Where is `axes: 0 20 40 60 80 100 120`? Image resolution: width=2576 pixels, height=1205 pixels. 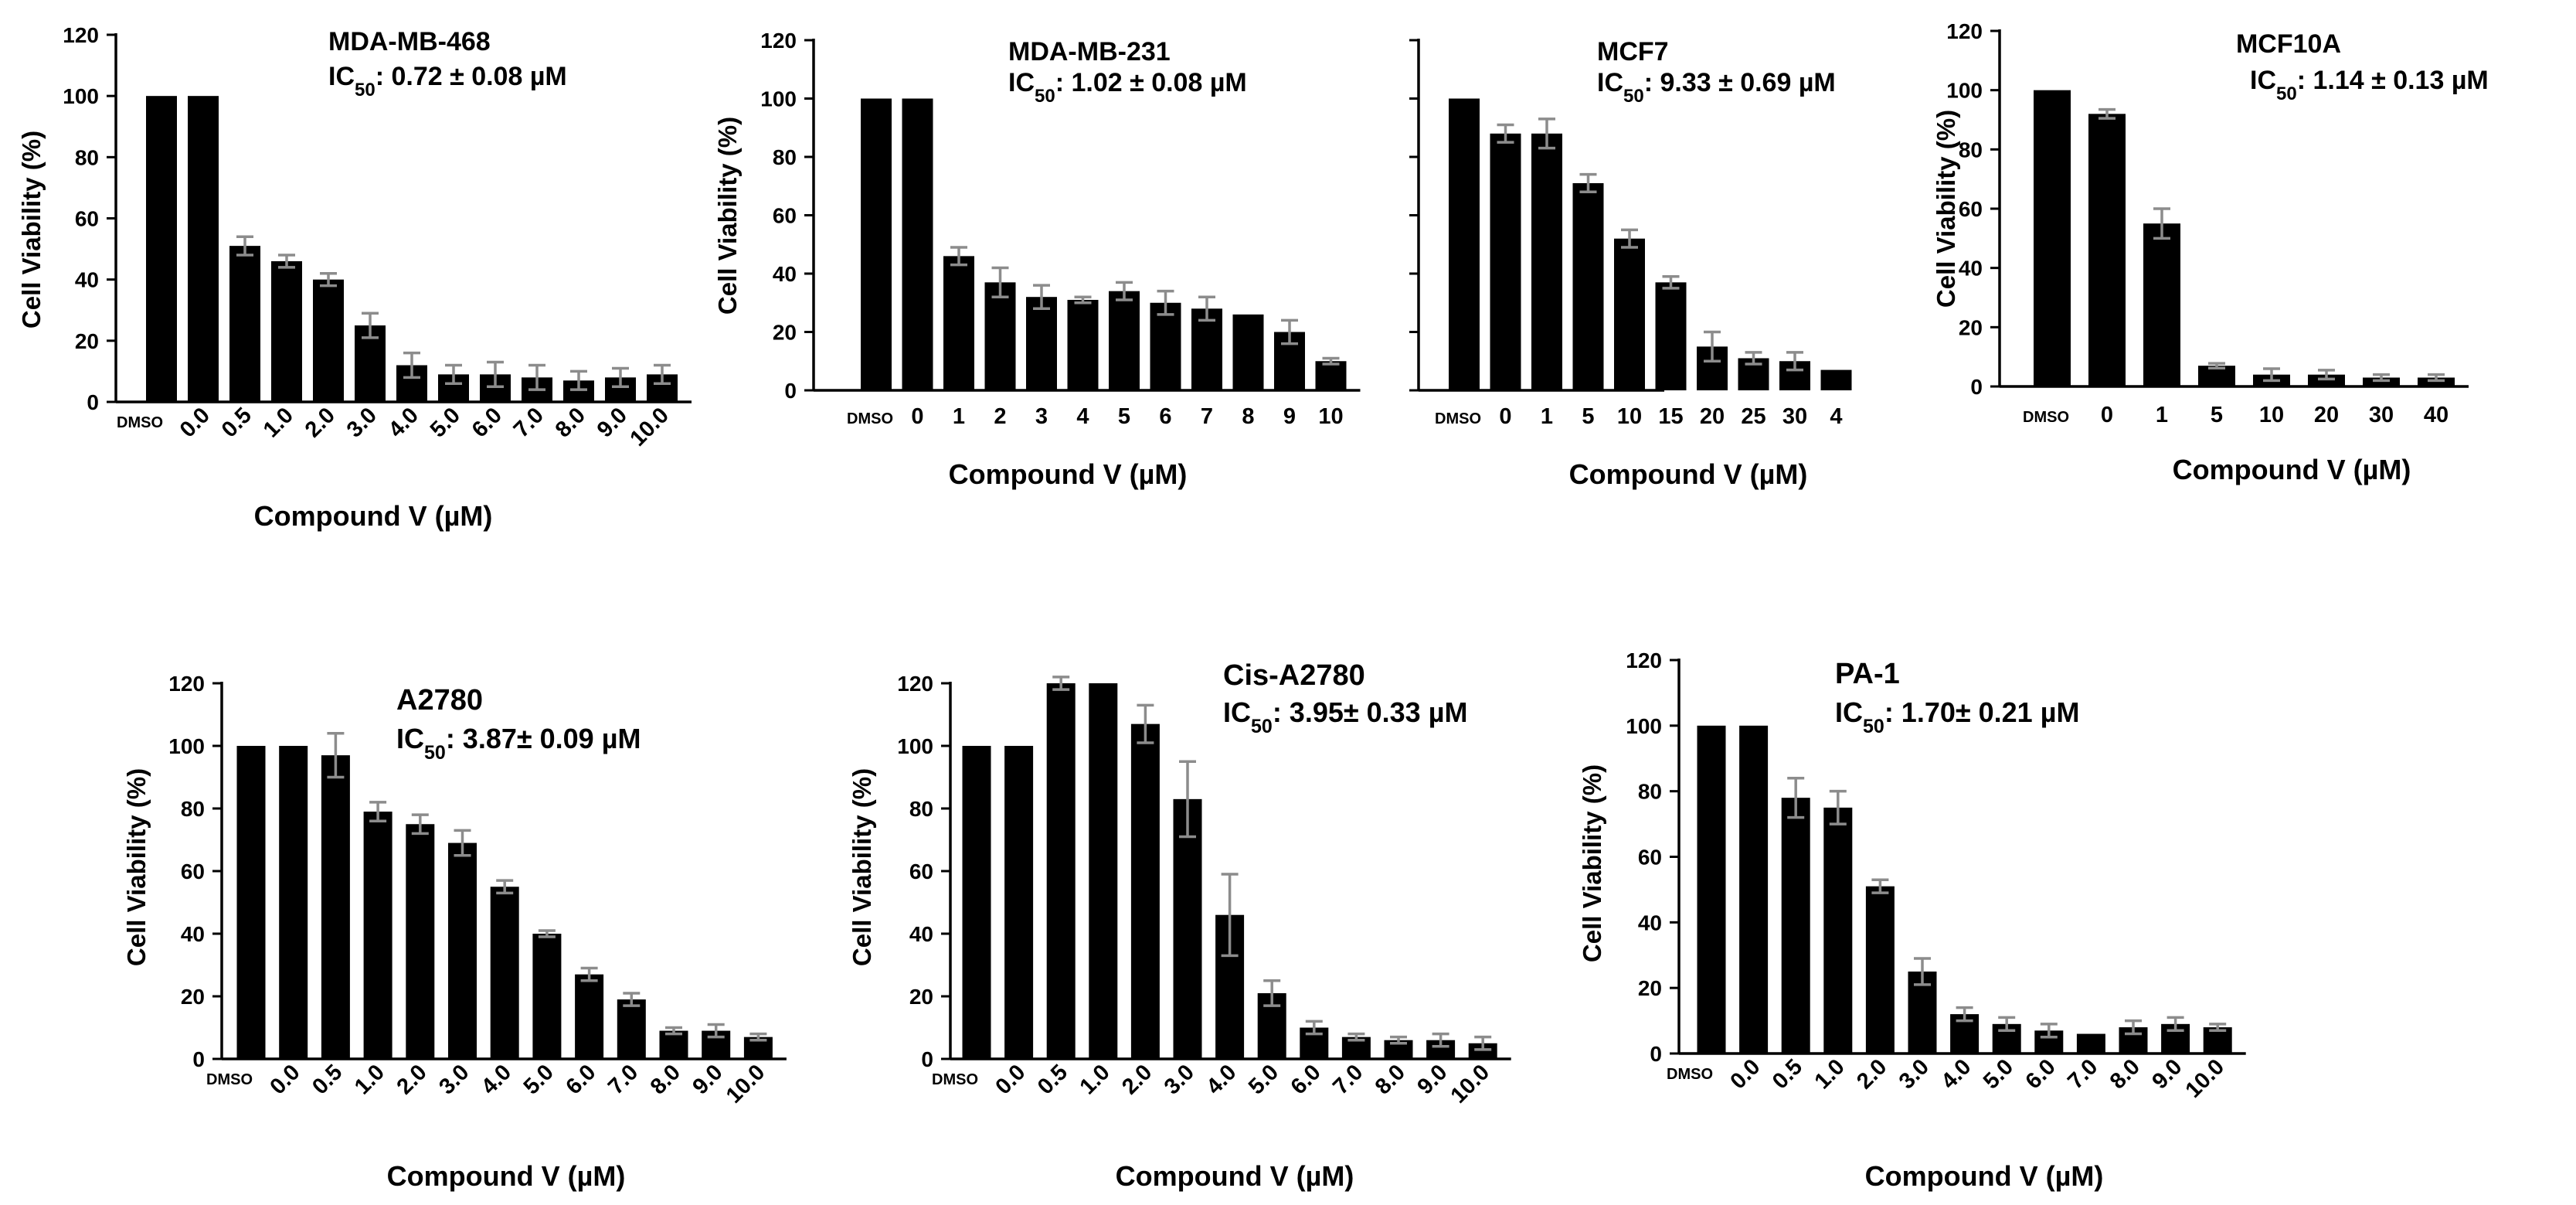
axes: 0 20 40 60 80 100 120 is located at coordinates (477, 871).